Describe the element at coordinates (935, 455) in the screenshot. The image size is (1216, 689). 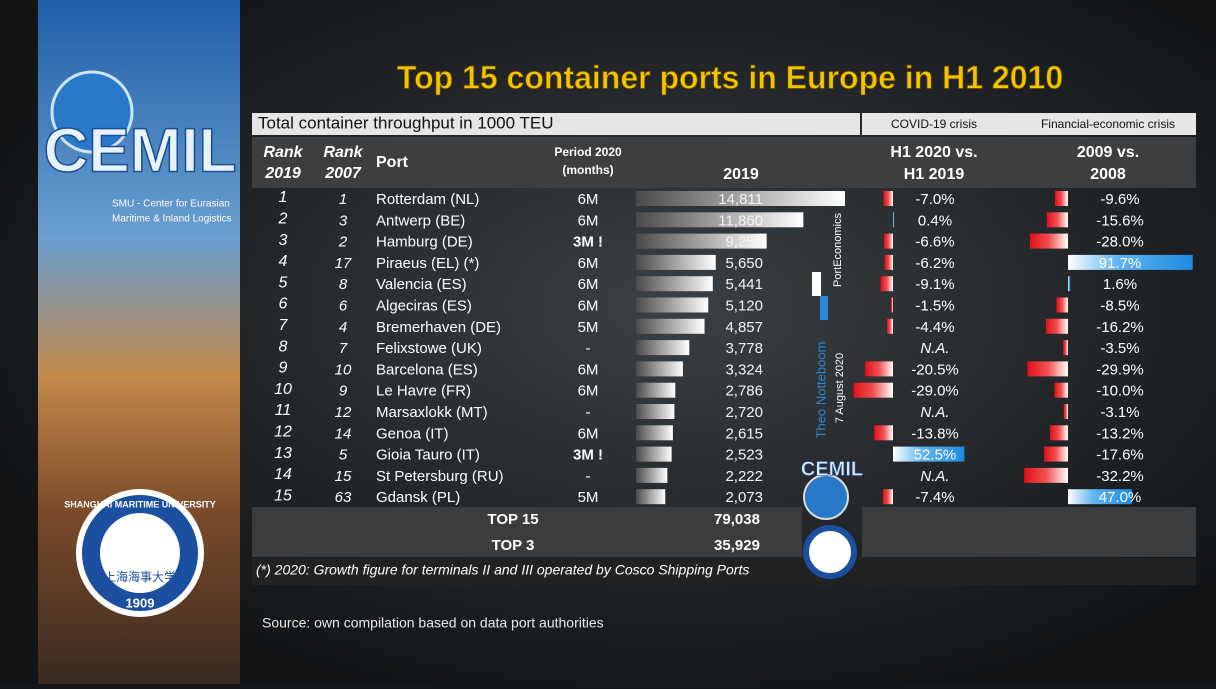
I see `covid-value: 52.5%` at that location.